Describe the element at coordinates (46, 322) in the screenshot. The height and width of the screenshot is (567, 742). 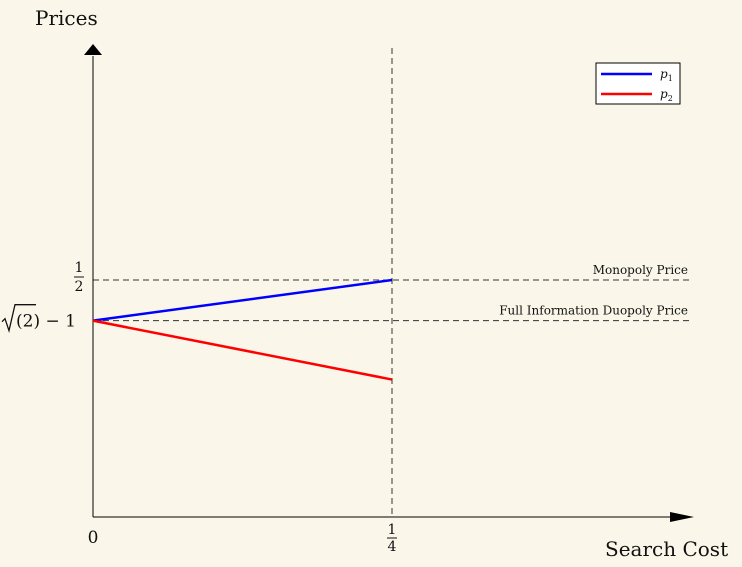
I see `y-tick-label-1: (2) − 1` at that location.